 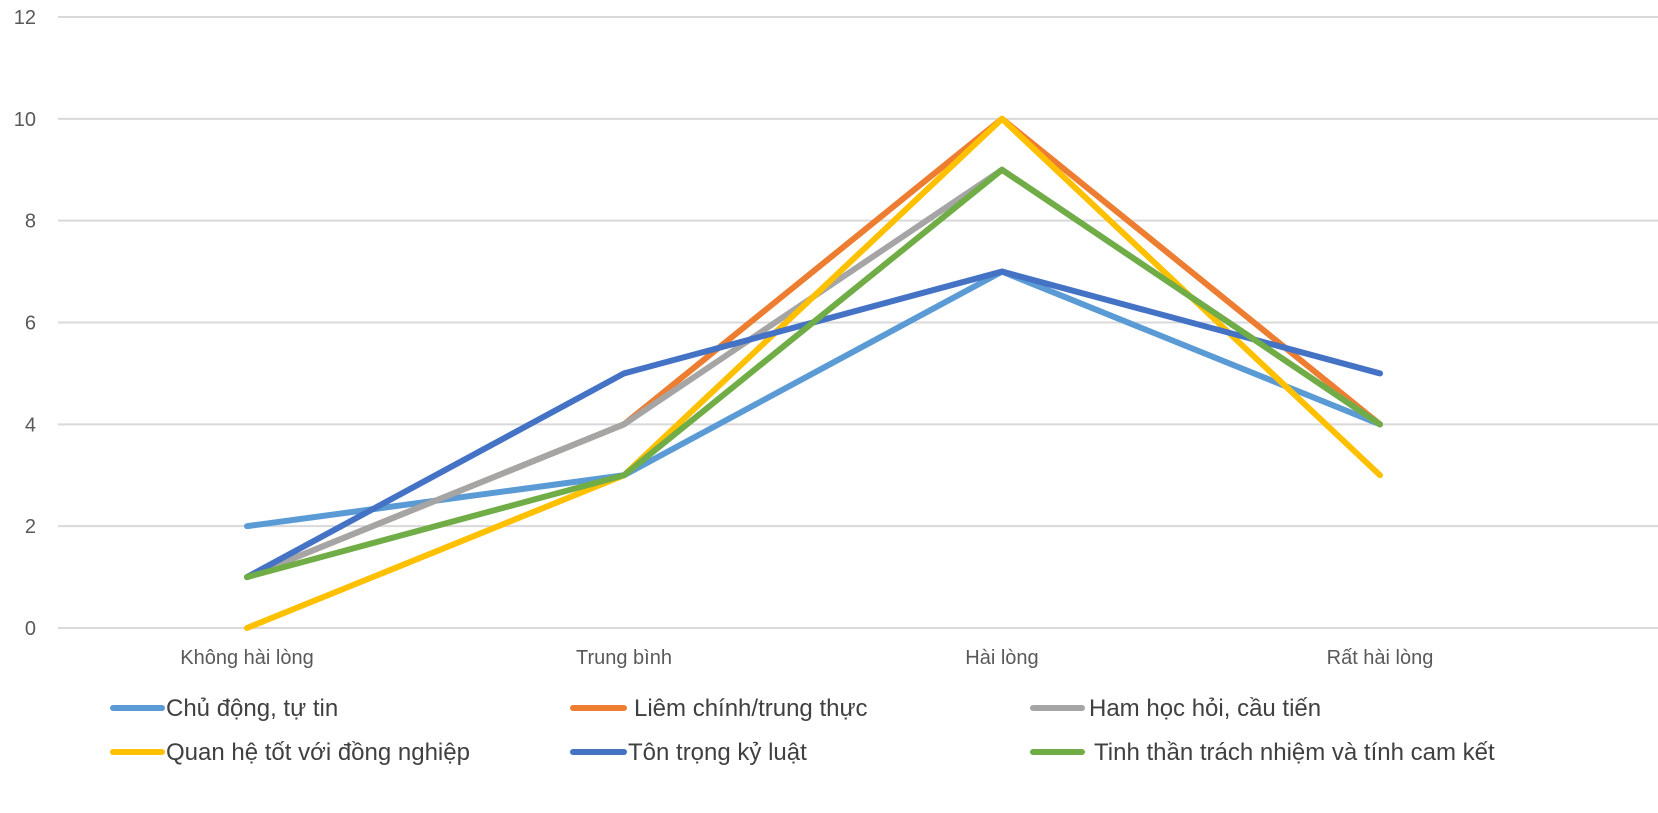 I want to click on legend-item: Quan hệ tốt với đồng nghiệp, so click(x=290, y=752).